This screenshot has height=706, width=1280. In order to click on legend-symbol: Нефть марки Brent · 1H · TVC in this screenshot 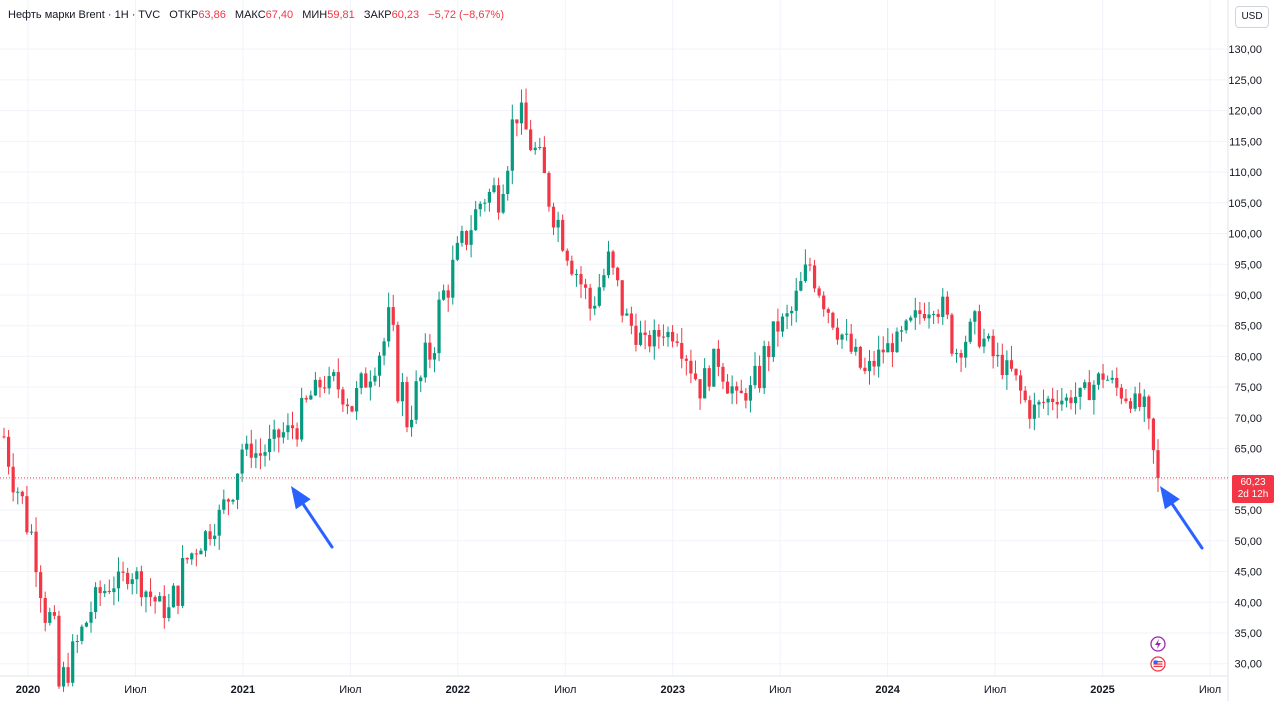, I will do `click(84, 15)`.